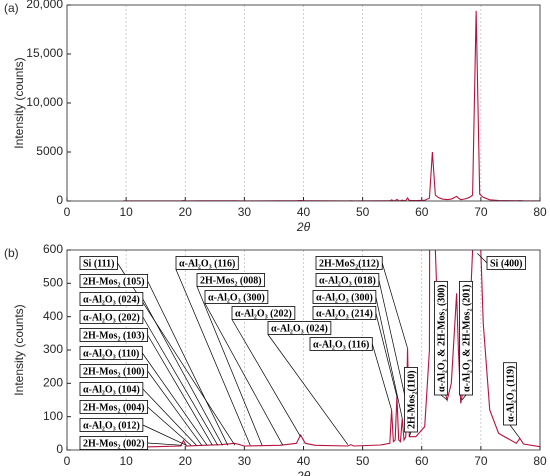  What do you see at coordinates (540, 212) in the screenshot?
I see `x-tick-label: 80` at bounding box center [540, 212].